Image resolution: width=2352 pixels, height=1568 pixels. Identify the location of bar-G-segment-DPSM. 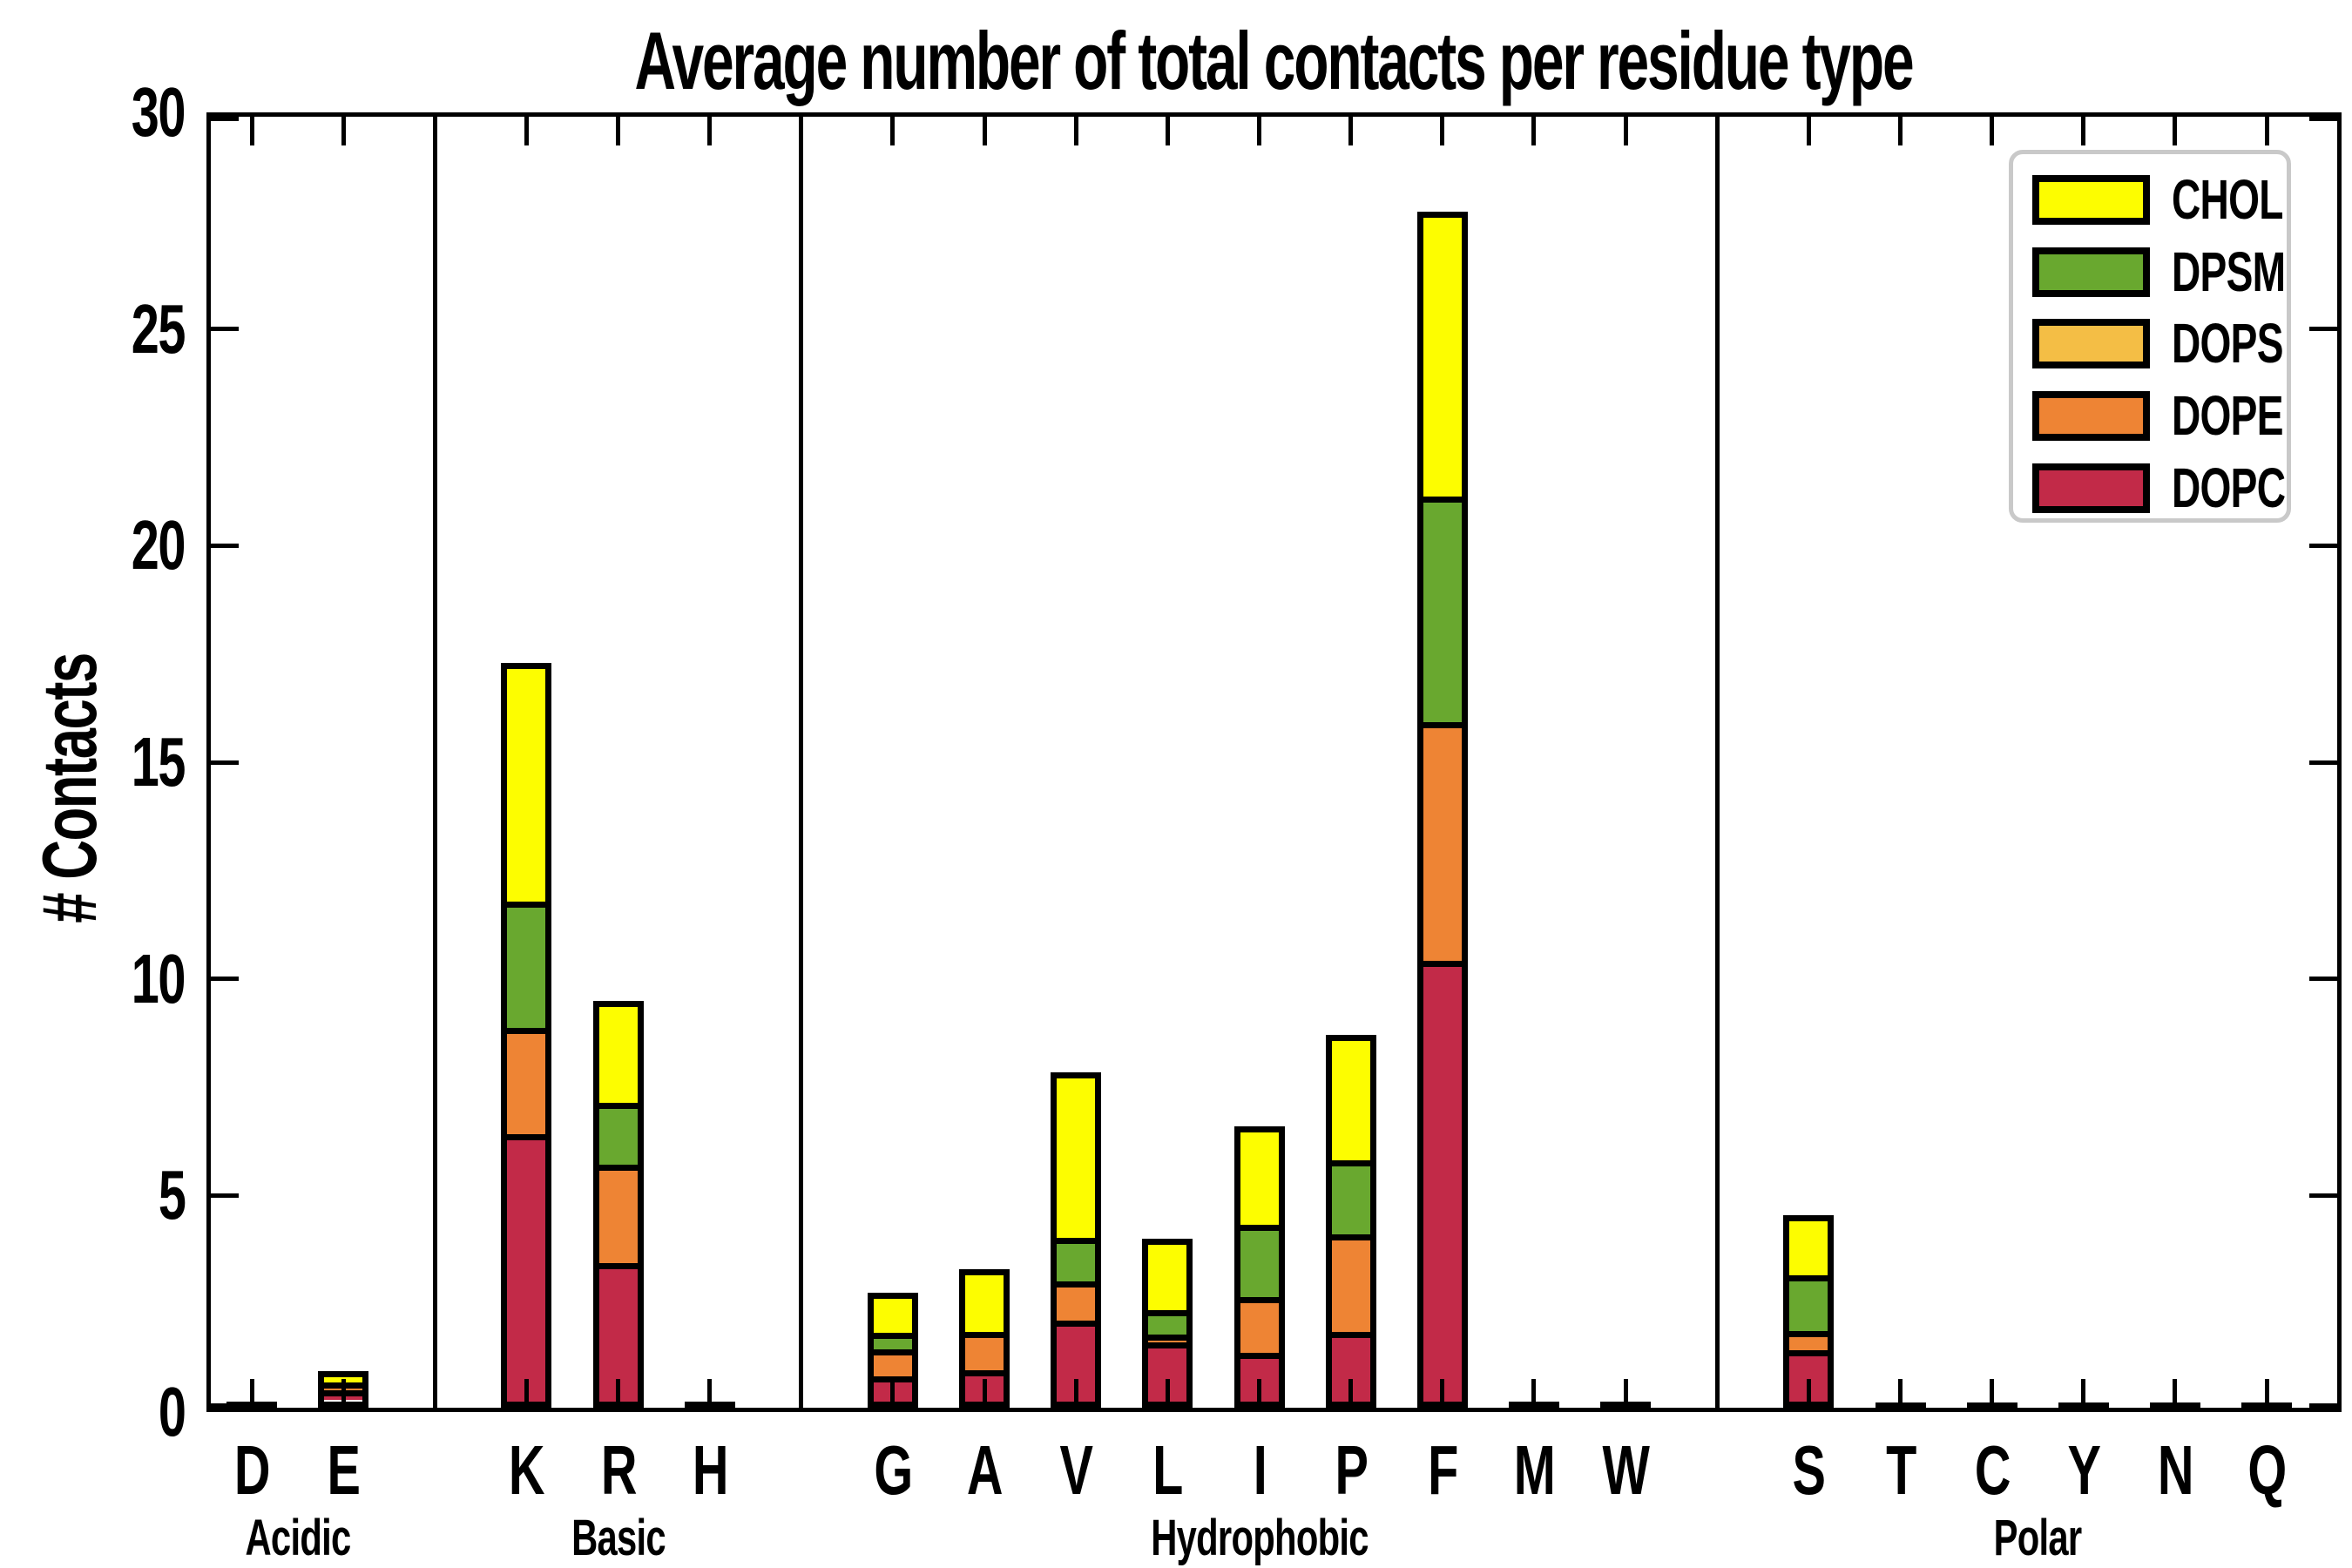
(893, 1341).